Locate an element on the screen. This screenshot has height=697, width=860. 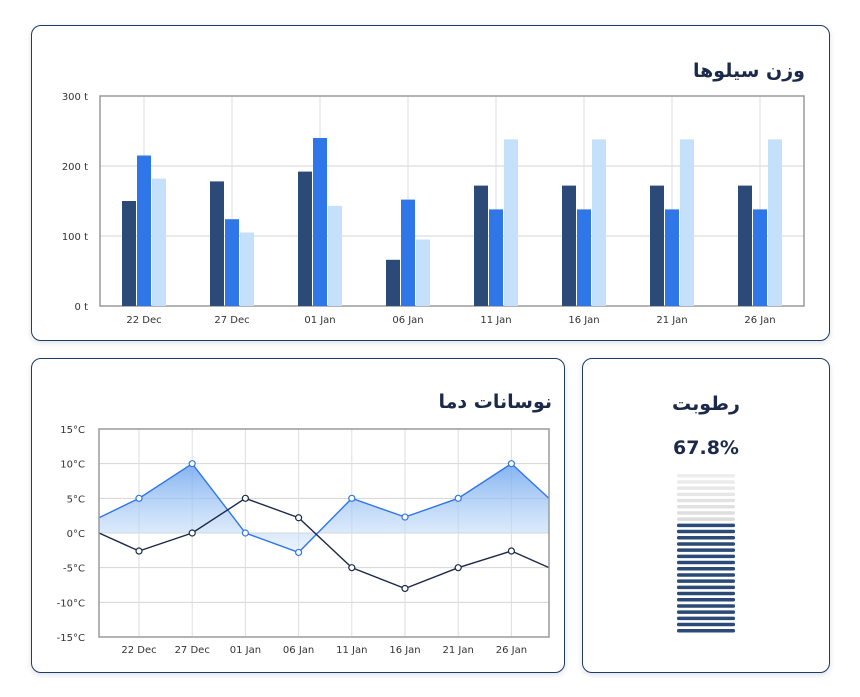
humidity-title: رطوبت is located at coordinates (706, 404).